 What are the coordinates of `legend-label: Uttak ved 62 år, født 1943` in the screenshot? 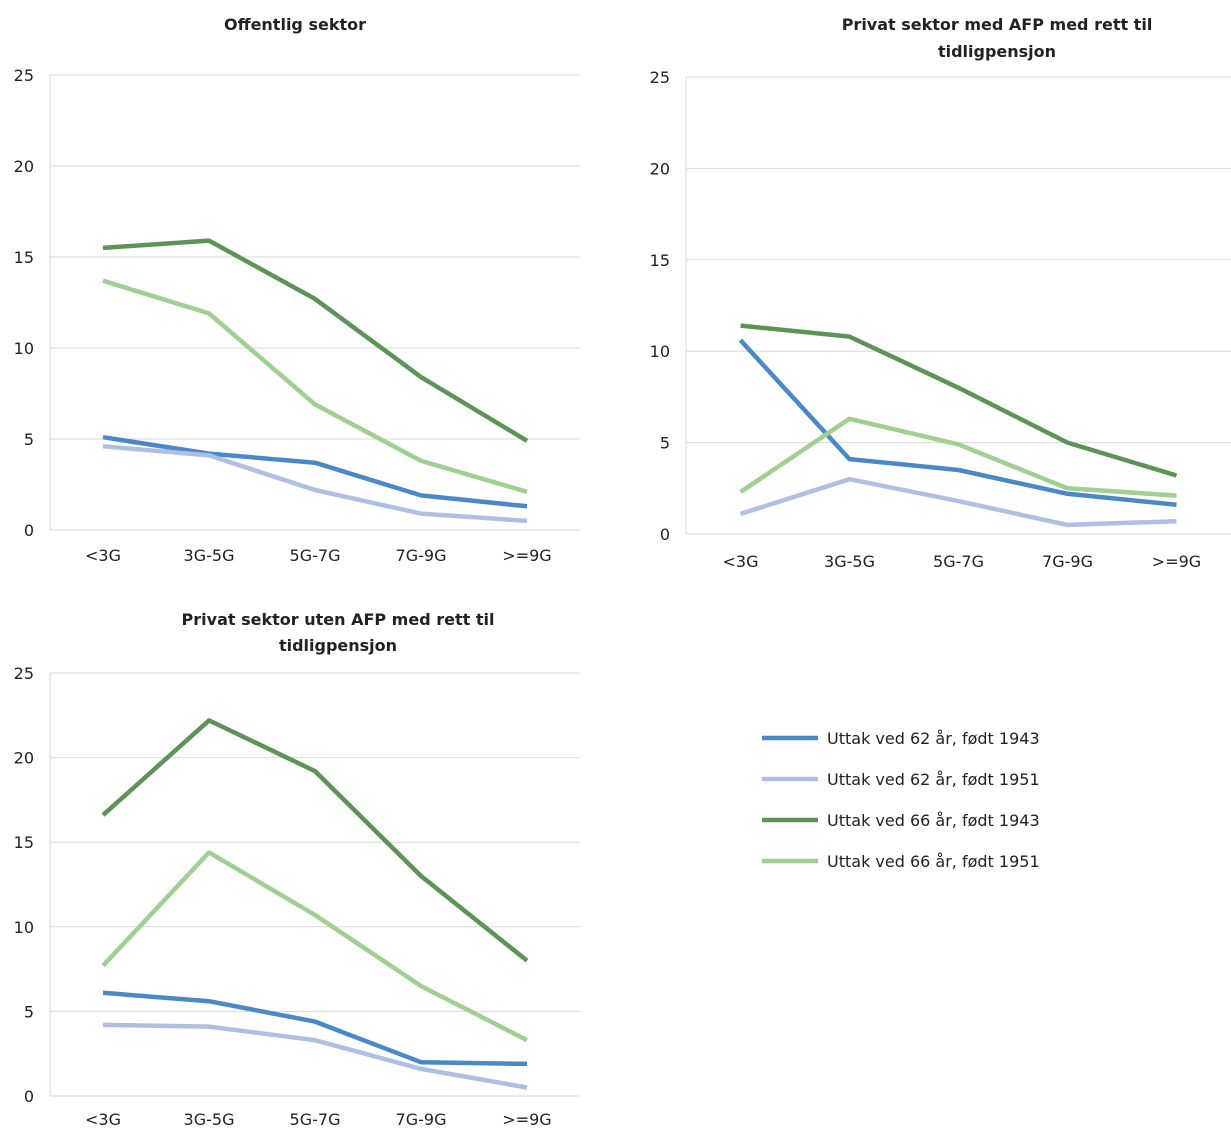 It's located at (933, 738).